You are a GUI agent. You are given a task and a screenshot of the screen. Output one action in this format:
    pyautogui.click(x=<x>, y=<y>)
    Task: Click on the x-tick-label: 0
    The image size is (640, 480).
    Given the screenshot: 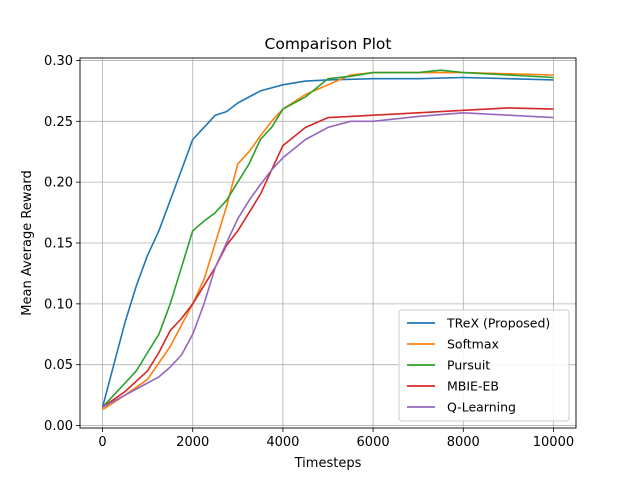 What is the action you would take?
    pyautogui.click(x=102, y=442)
    